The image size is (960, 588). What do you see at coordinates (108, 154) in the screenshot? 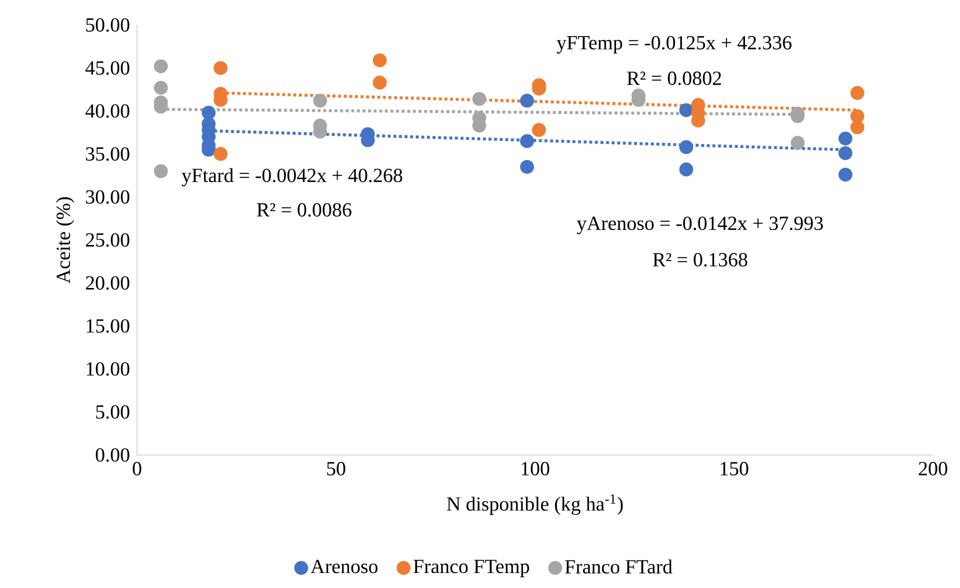
I see `y-tick-label: 35.00` at bounding box center [108, 154].